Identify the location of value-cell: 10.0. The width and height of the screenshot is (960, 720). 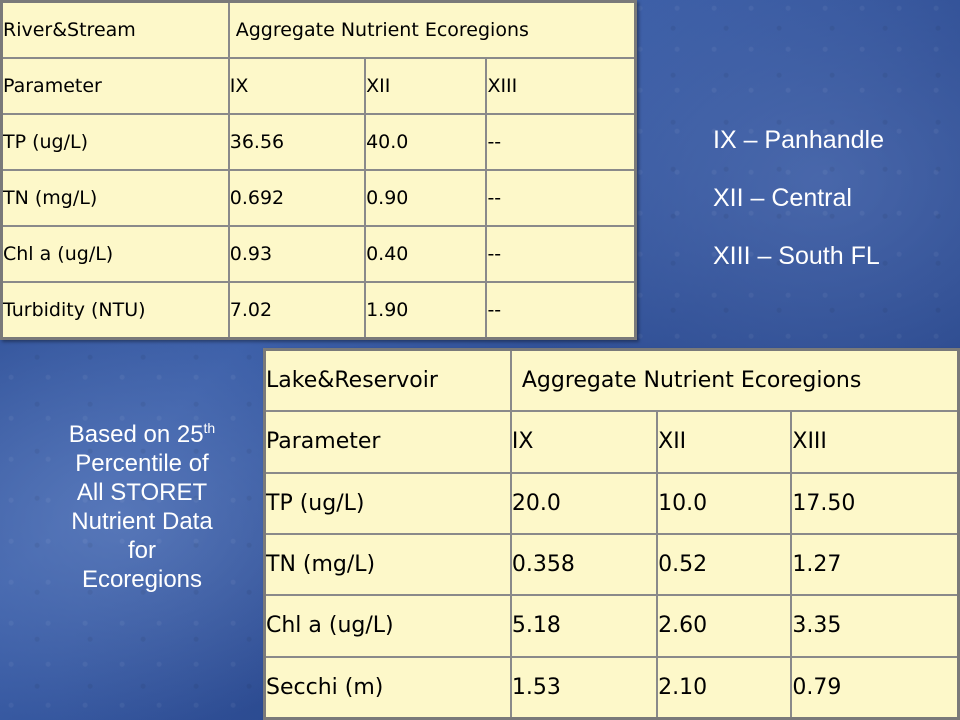
(724, 503).